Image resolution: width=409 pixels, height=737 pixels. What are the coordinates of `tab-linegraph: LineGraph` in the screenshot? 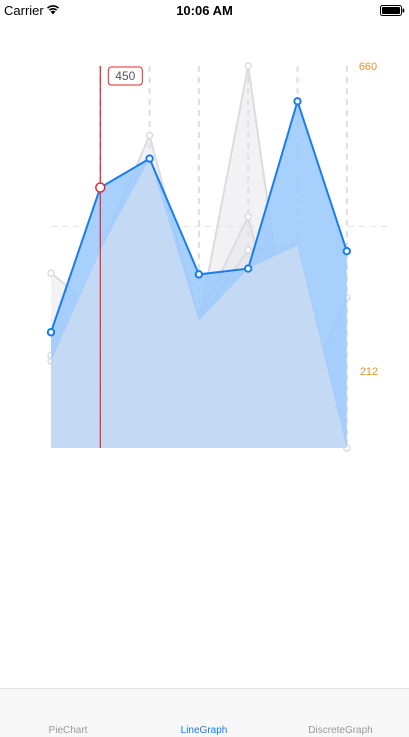 It's located at (204, 713).